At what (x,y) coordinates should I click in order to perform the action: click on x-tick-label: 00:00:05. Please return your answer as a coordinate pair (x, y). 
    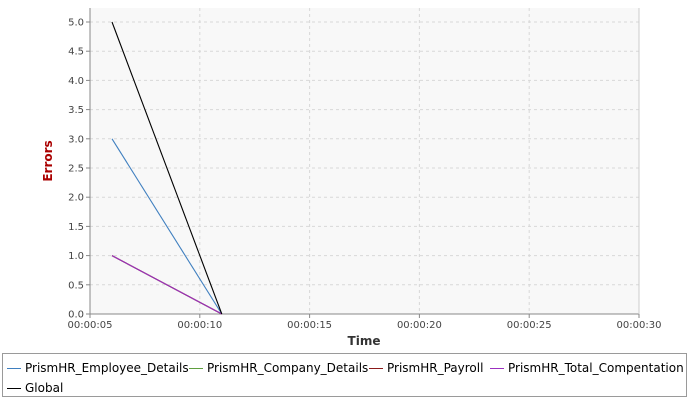
    Looking at the image, I should click on (90, 325).